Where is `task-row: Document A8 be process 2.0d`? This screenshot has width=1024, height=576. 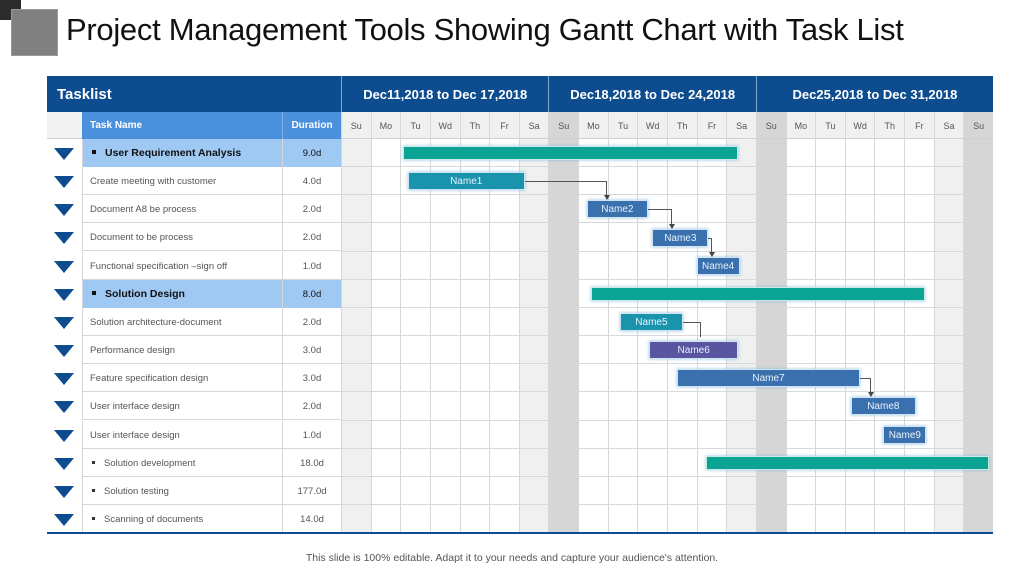
task-row: Document A8 be process 2.0d is located at coordinates (194, 209).